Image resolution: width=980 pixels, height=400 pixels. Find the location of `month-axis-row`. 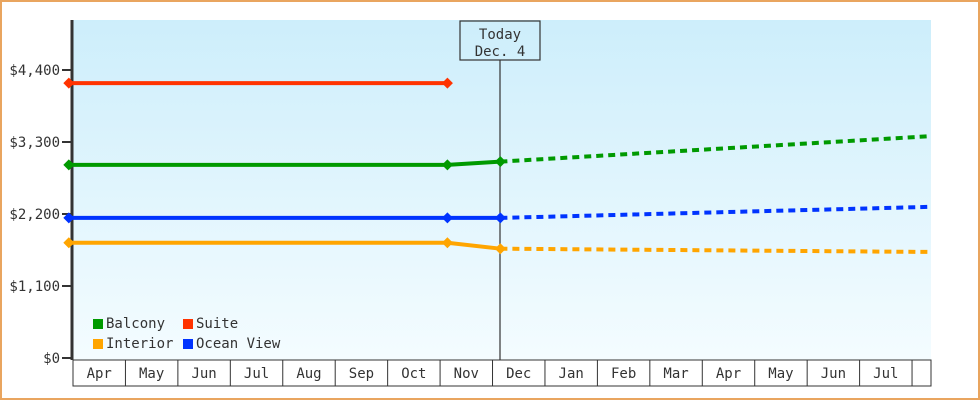

month-axis-row is located at coordinates (502, 373).